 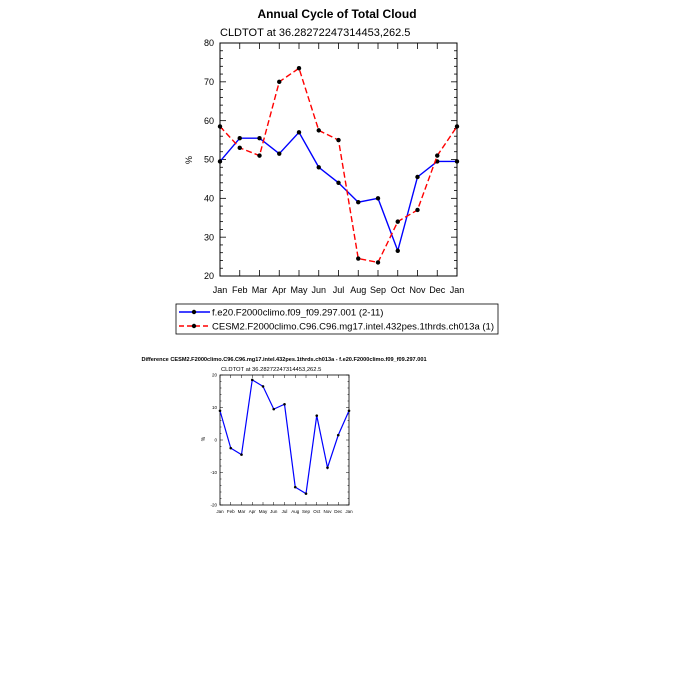 What do you see at coordinates (189, 160) in the screenshot?
I see `y-axis-label: %` at bounding box center [189, 160].